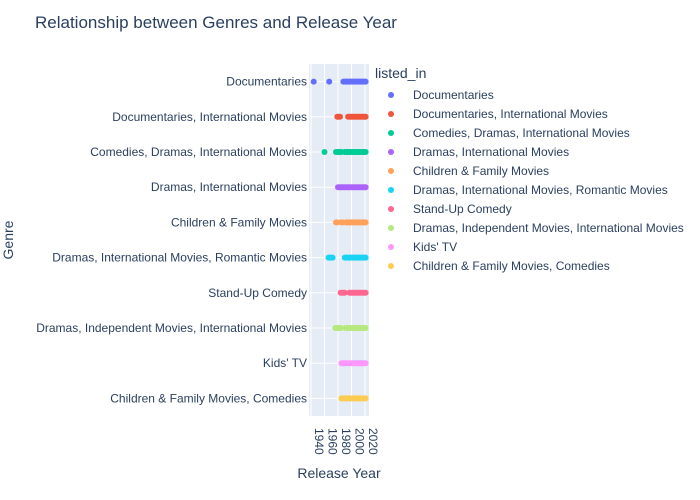 The image size is (700, 500). What do you see at coordinates (8, 239) in the screenshot?
I see `y-axis-title: Genre` at bounding box center [8, 239].